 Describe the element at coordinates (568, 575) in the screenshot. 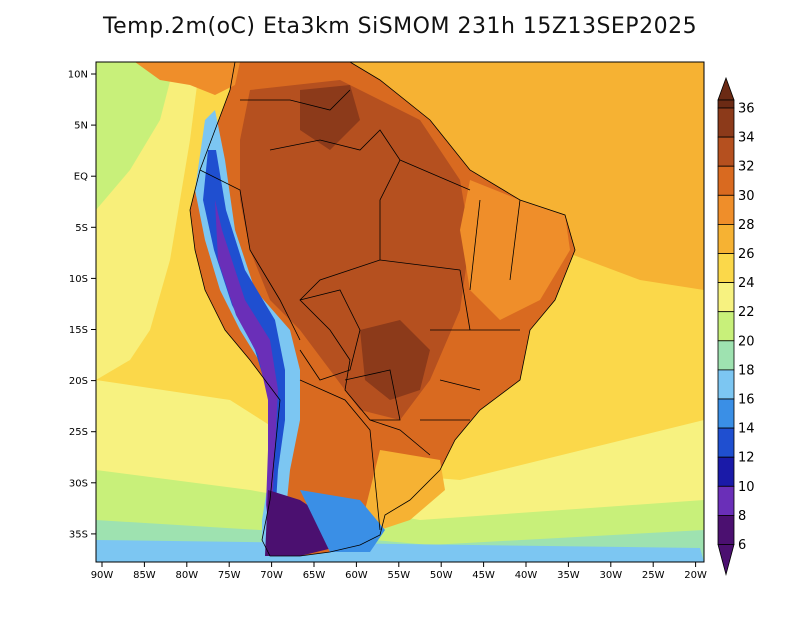

I see `lon-tick-label: 35W` at that location.